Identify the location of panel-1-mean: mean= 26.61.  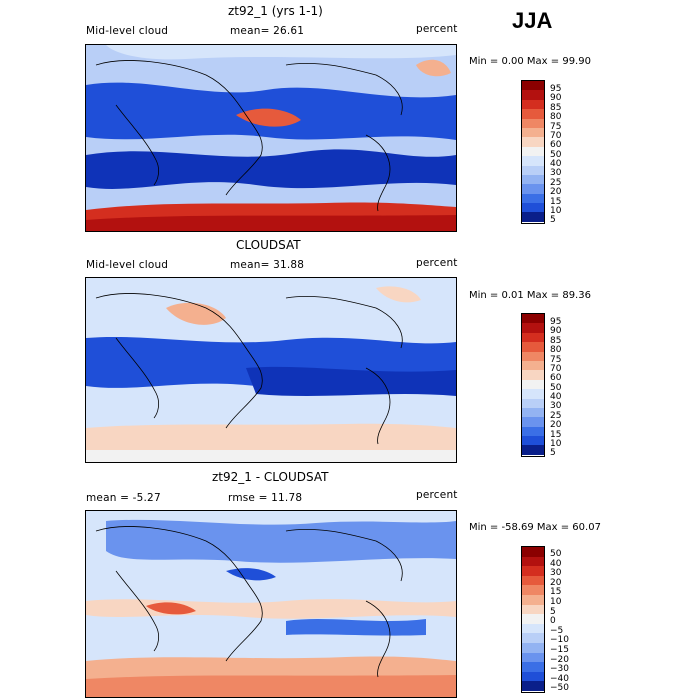
(267, 31).